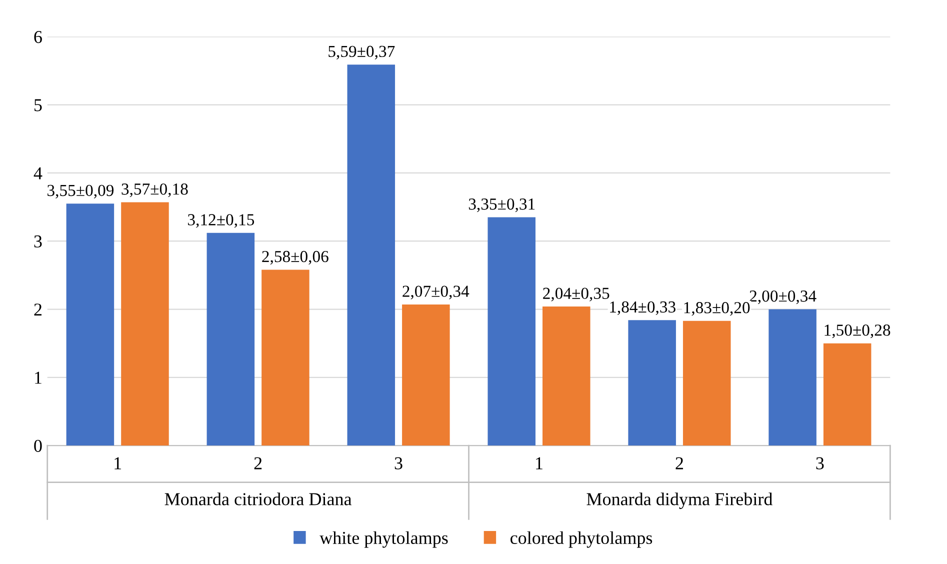 This screenshot has width=947, height=564. I want to click on data-label: 3,55±0,09, so click(81, 191).